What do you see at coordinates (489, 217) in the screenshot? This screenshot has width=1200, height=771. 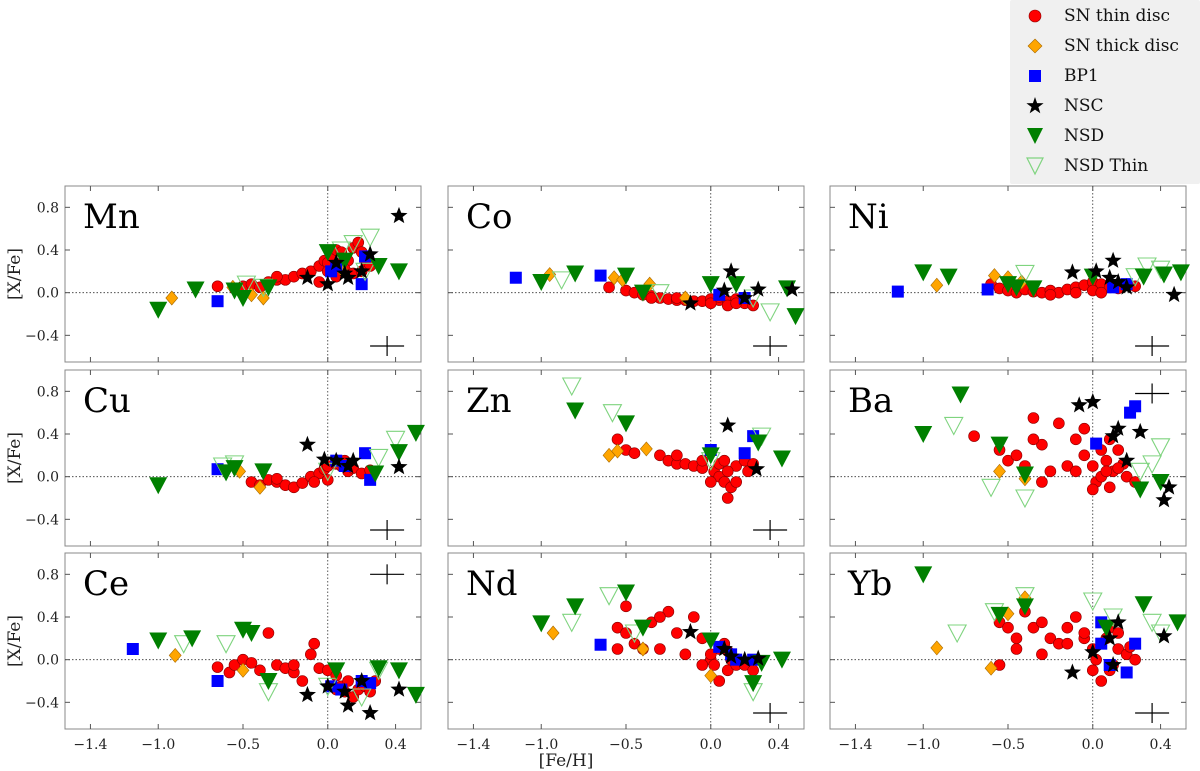 I see `panel-element-label: Co` at bounding box center [489, 217].